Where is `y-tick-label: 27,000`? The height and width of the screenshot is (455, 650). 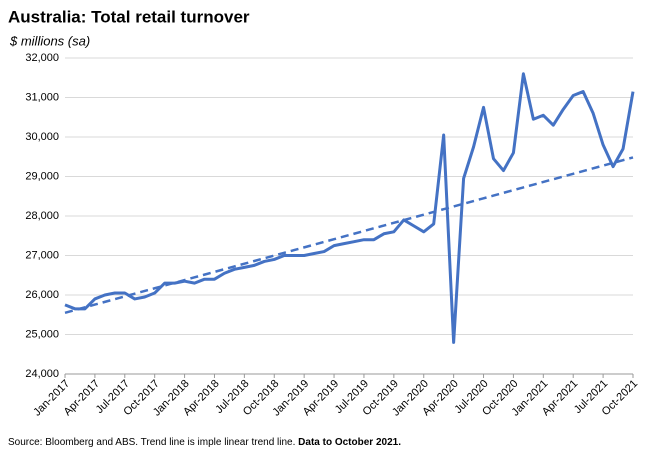
y-tick-label: 27,000 is located at coordinates (42, 255).